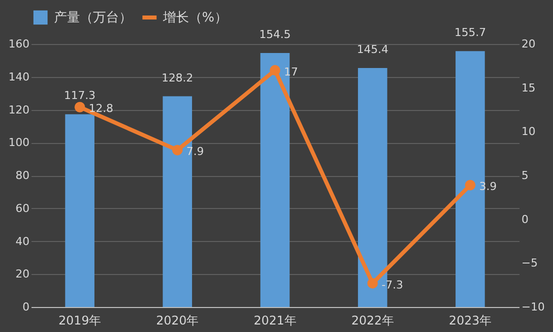 This screenshot has width=553, height=332. I want to click on x-tick-label: 2021年, so click(275, 321).